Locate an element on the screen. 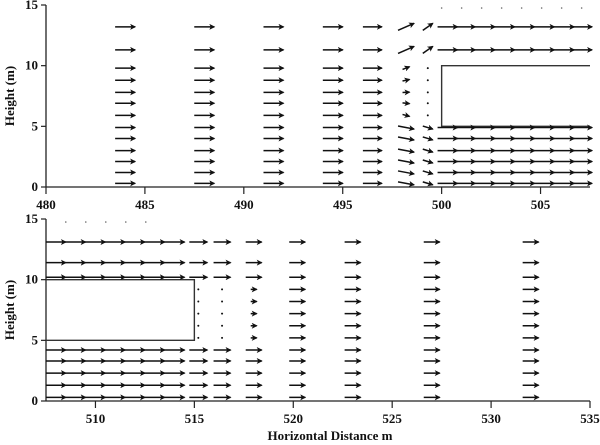 This screenshot has width=600, height=445. x-tick-label: 535 is located at coordinates (590, 418).